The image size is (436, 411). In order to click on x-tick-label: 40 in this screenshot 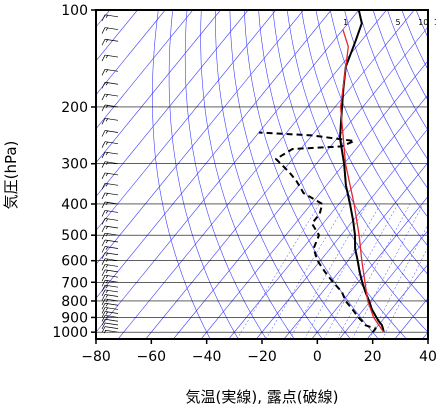, I will do `click(427, 357)`.